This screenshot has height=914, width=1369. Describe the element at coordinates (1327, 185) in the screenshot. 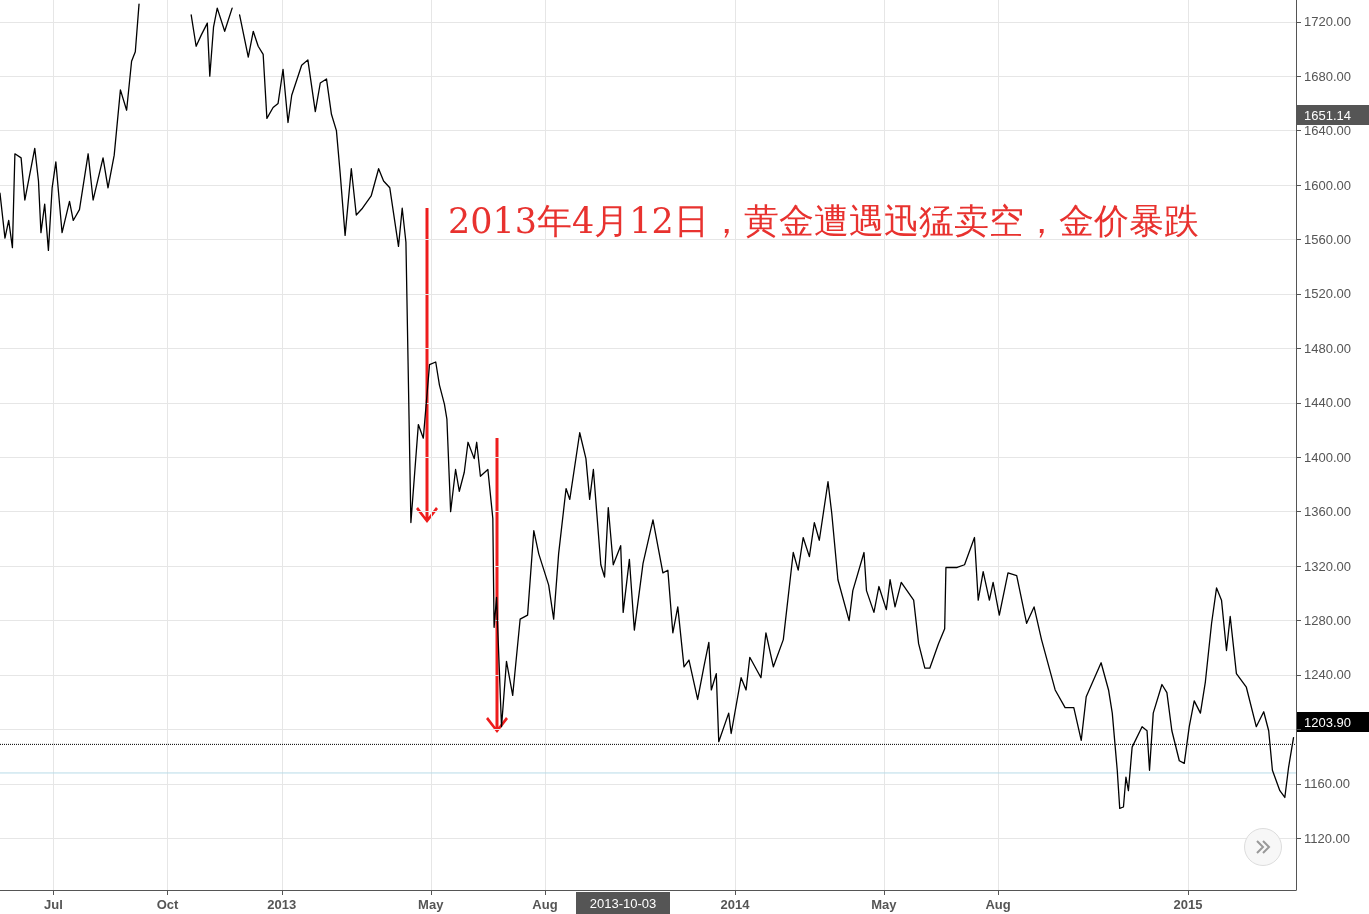

I see `y-tick-label: 1600.00` at that location.